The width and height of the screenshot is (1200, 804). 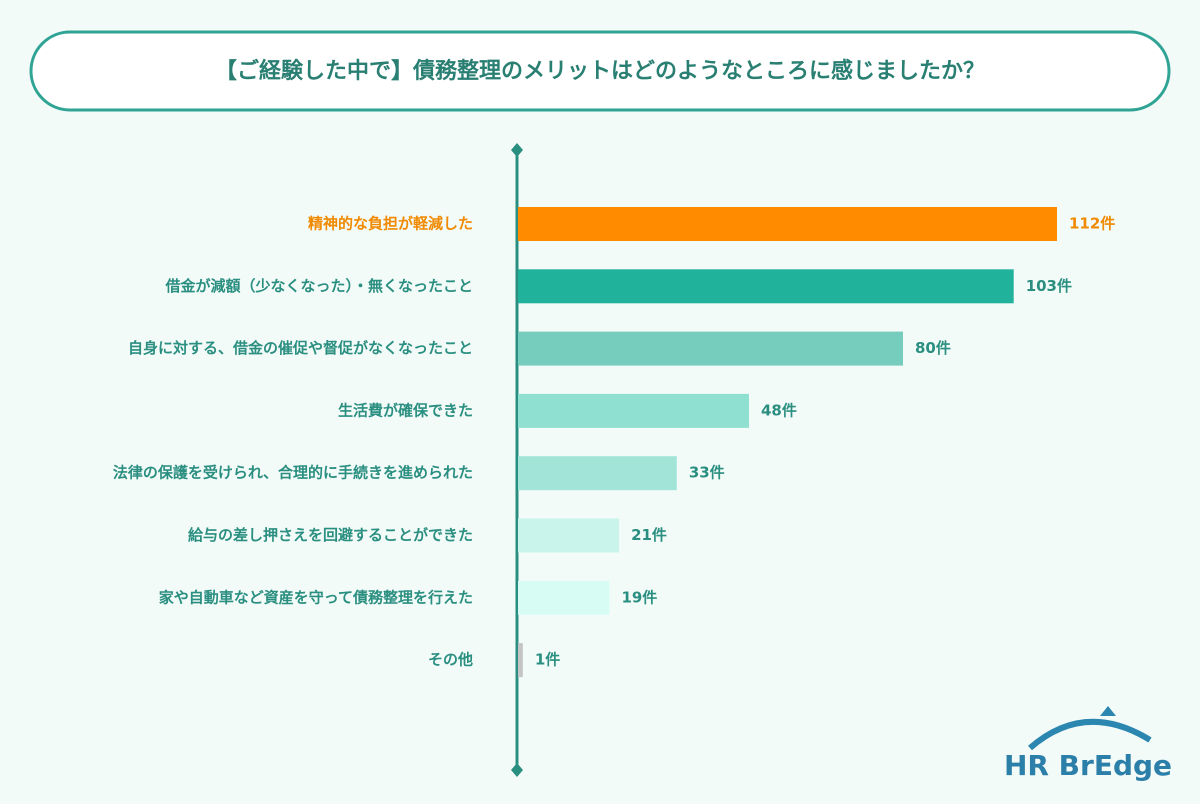 I want to click on value-label: 33件, so click(x=707, y=473).